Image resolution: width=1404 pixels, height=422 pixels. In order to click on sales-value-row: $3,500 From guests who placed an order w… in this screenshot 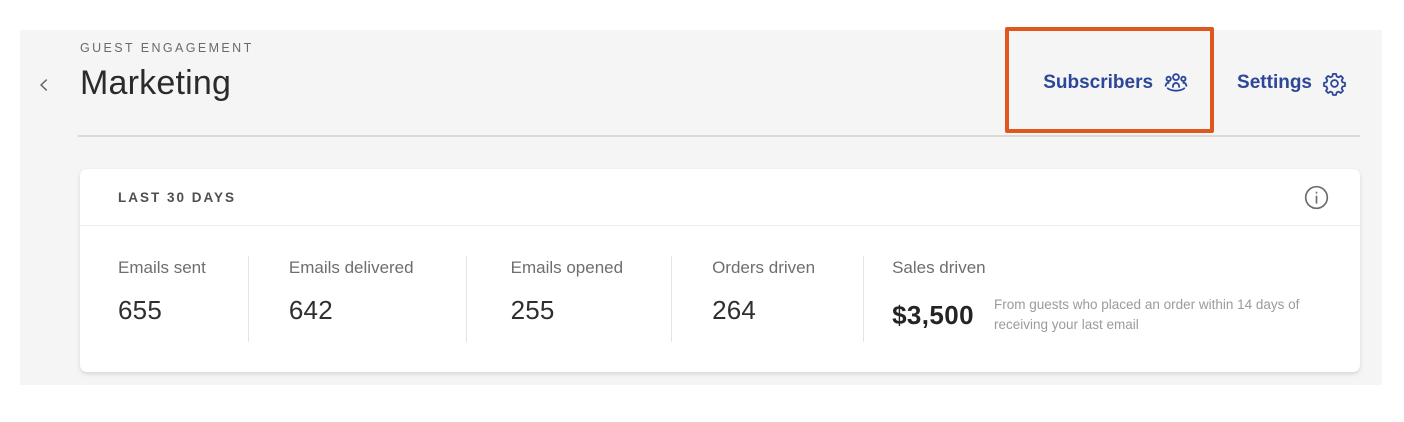, I will do `click(1119, 315)`.